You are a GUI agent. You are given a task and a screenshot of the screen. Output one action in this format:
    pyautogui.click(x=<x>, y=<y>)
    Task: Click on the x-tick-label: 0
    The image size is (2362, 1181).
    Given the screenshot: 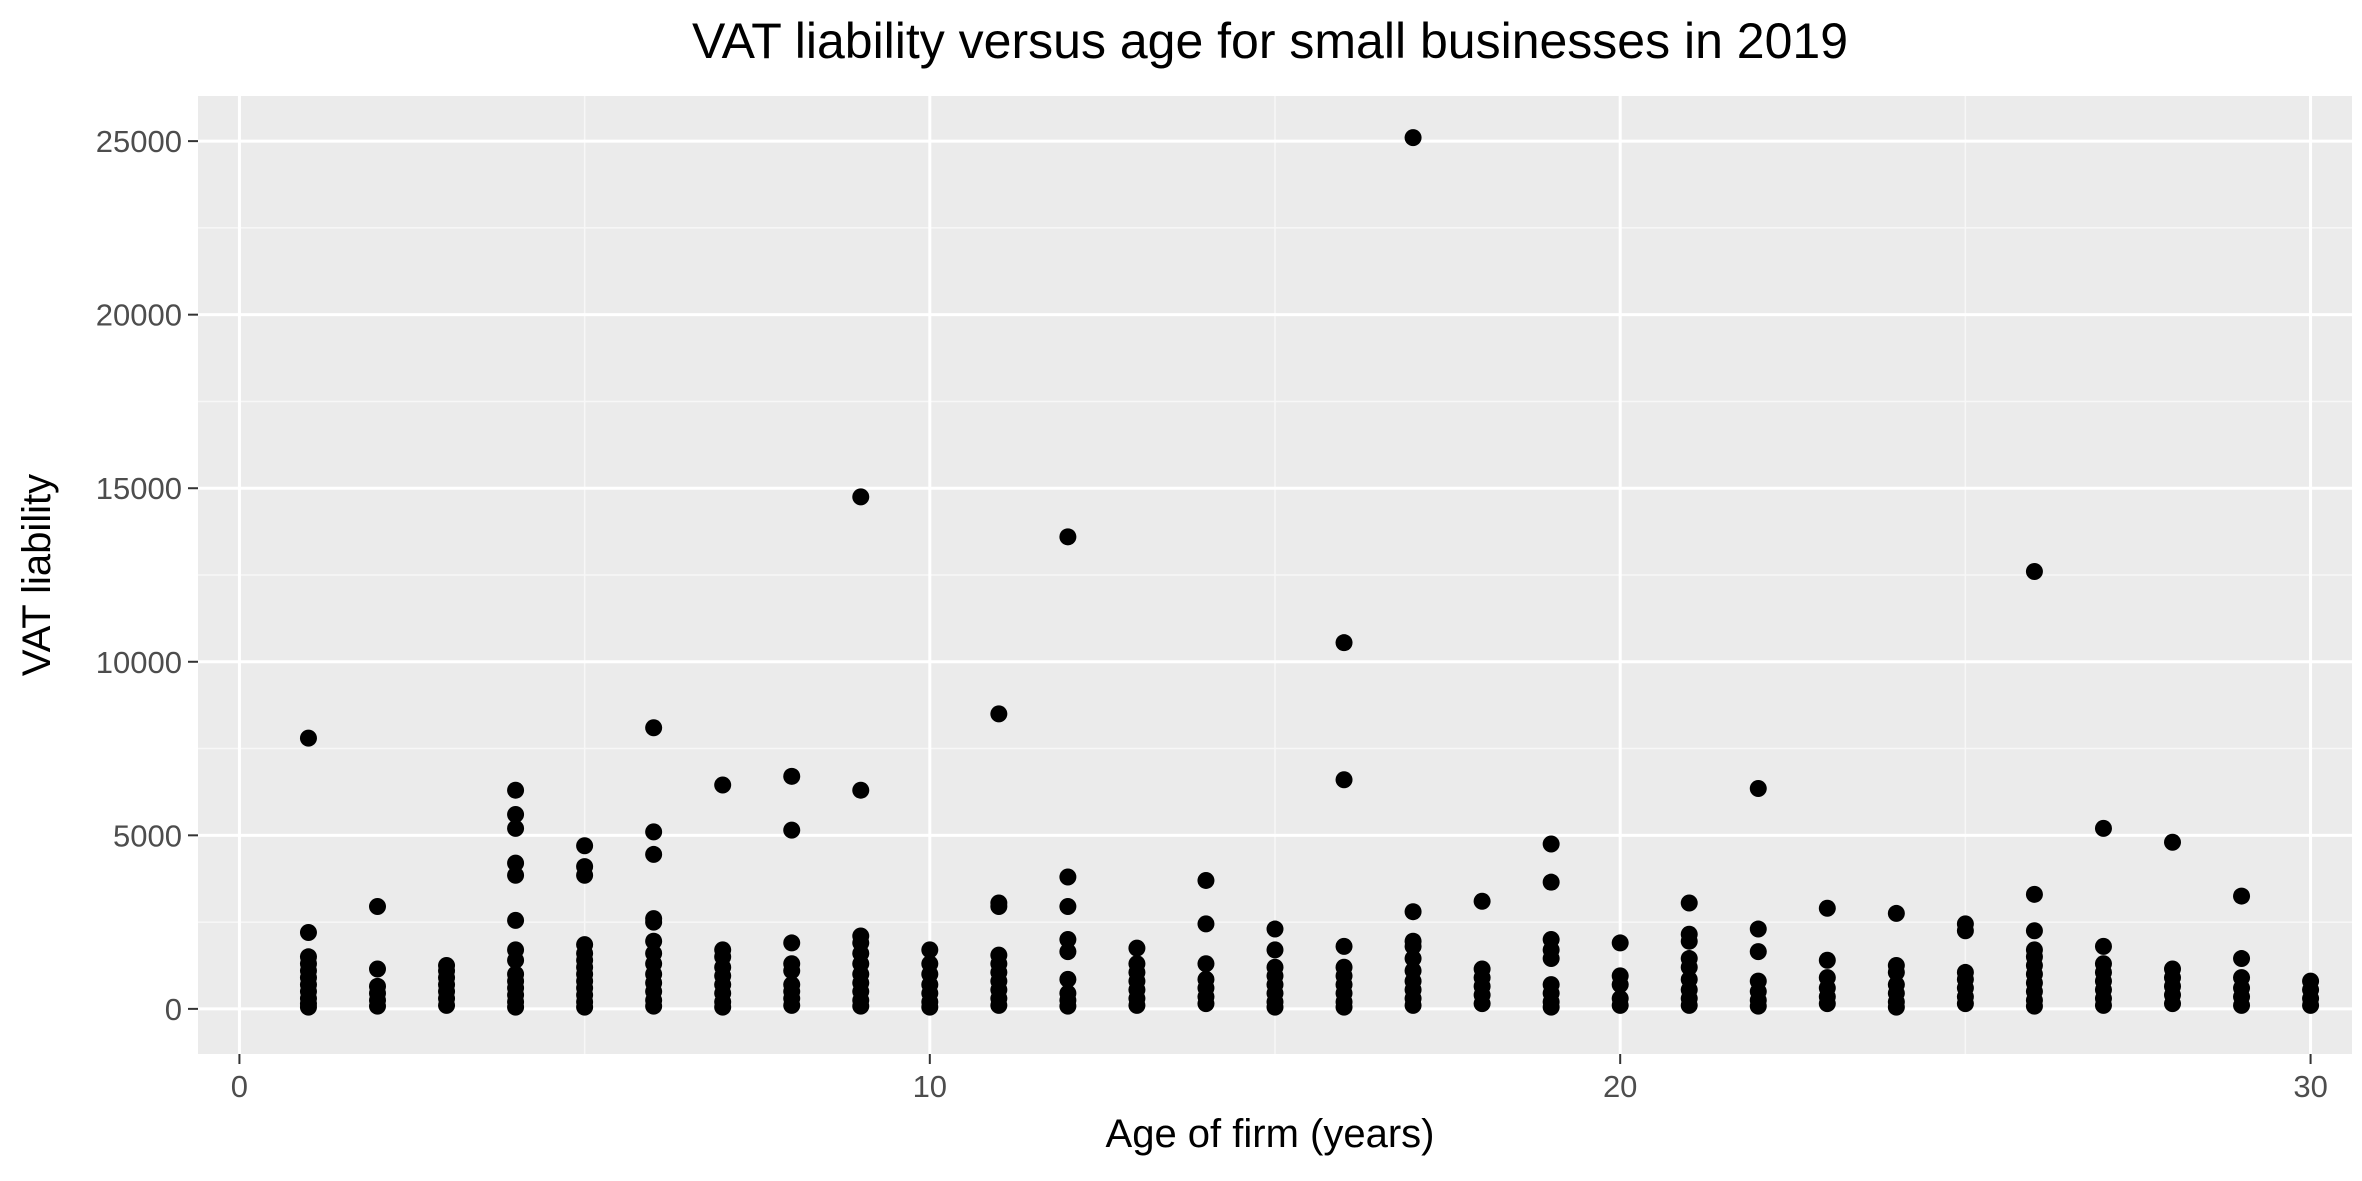 What is the action you would take?
    pyautogui.click(x=239, y=1086)
    